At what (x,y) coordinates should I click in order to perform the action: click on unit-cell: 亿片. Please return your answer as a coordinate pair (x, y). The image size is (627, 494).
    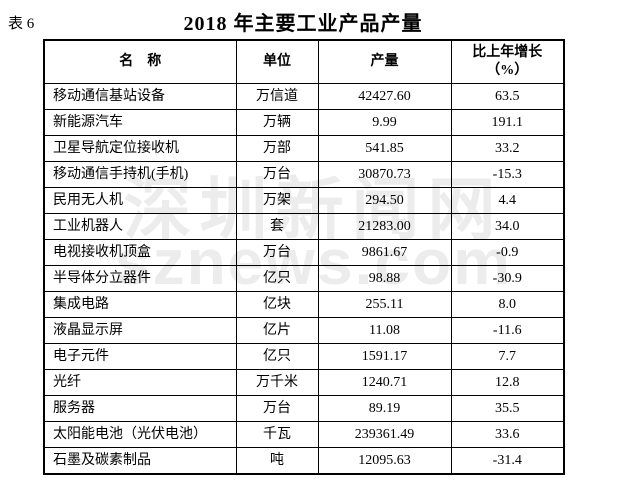
    Looking at the image, I should click on (277, 330).